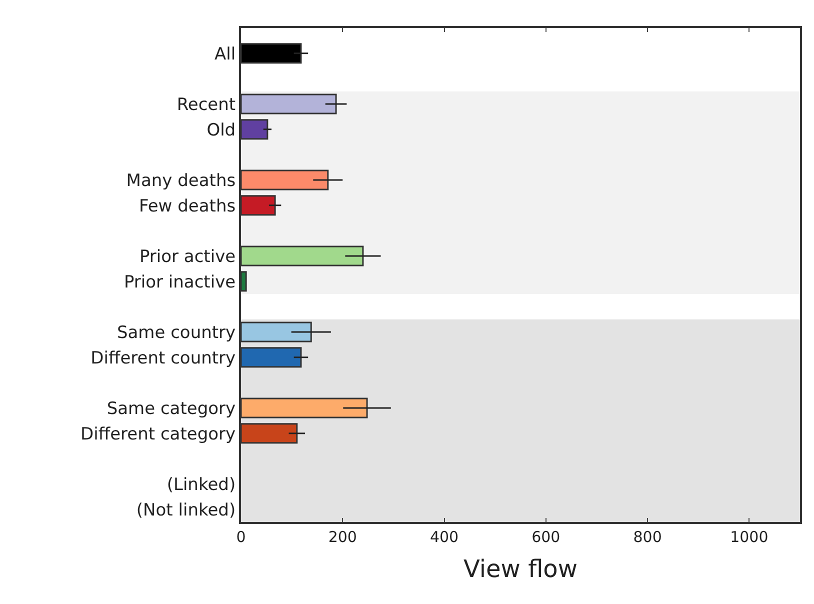  Describe the element at coordinates (171, 408) in the screenshot. I see `y-tick-label: Same category` at that location.